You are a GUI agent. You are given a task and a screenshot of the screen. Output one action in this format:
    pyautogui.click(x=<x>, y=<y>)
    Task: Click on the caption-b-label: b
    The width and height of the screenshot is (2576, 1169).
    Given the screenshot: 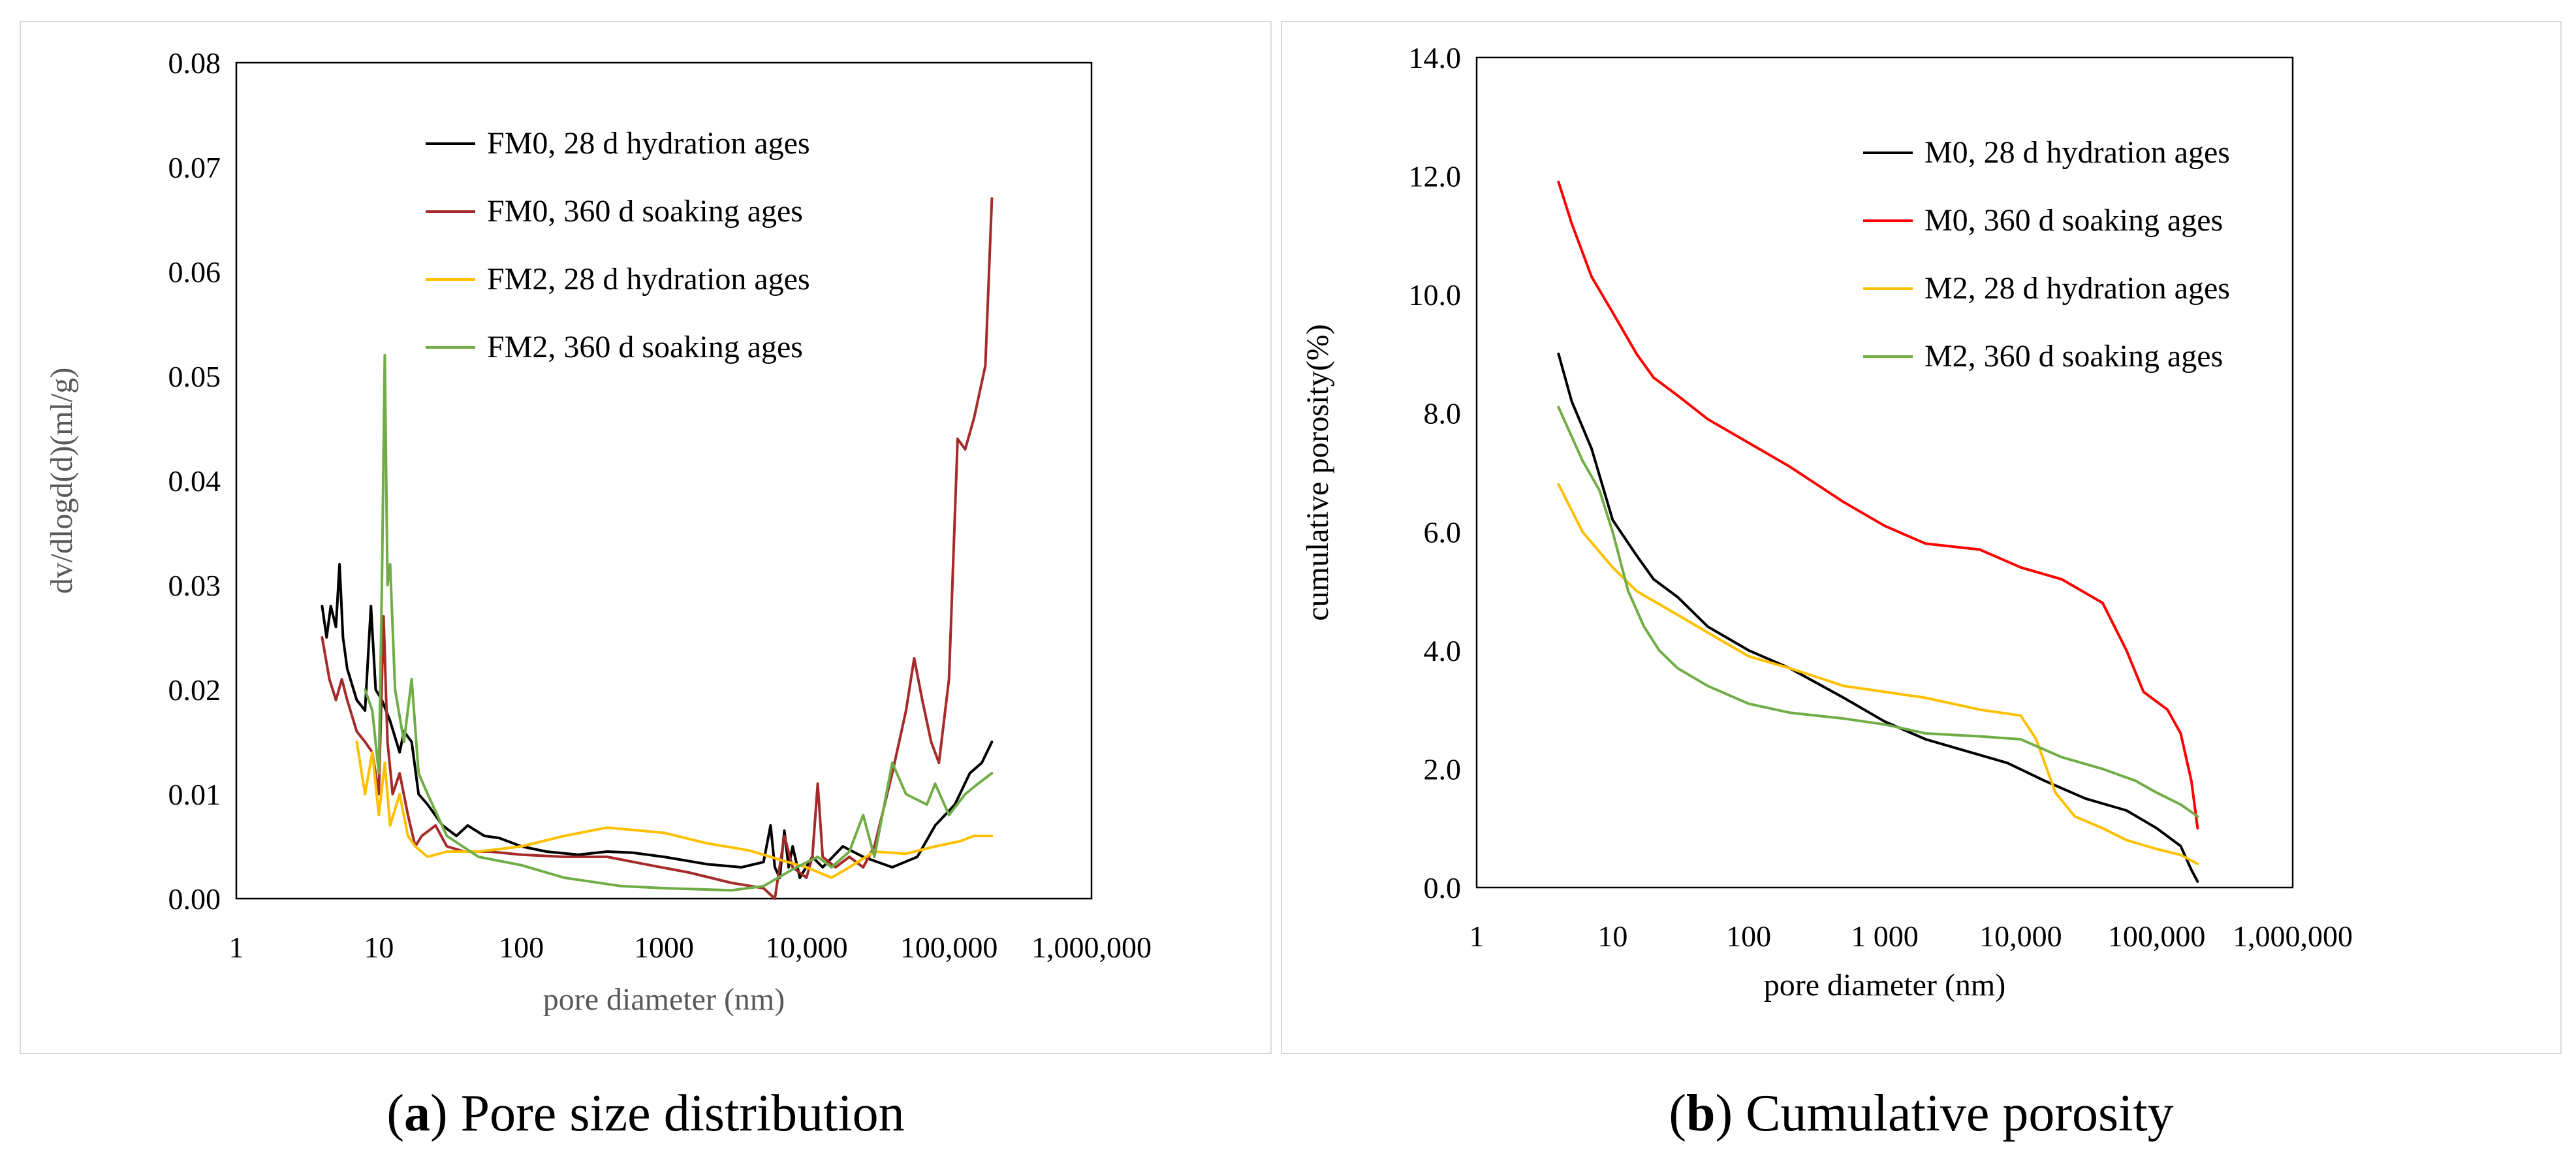 What is the action you would take?
    pyautogui.click(x=1701, y=1113)
    